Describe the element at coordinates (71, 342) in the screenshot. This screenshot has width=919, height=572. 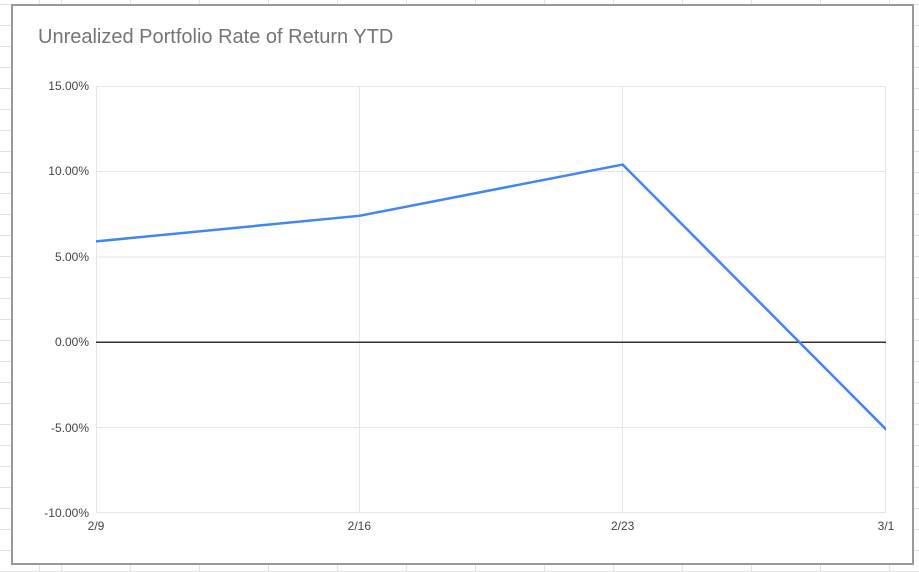
I see `y-tick-label: 0.00%` at that location.